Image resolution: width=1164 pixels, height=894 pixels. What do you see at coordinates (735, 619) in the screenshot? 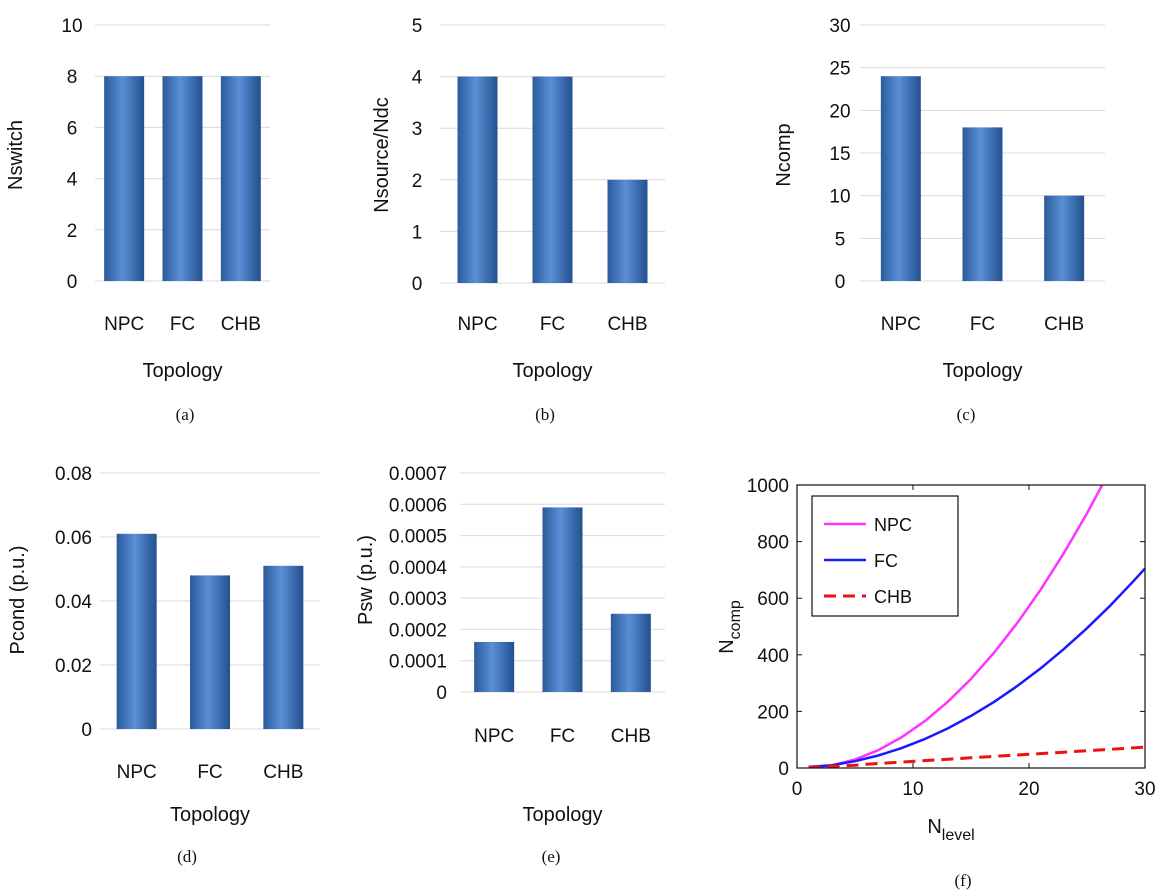
I see `y-axis-label-sub: comp` at bounding box center [735, 619].